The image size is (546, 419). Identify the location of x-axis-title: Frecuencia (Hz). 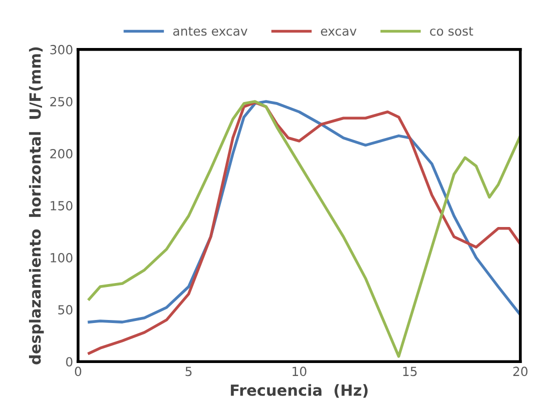
(299, 391).